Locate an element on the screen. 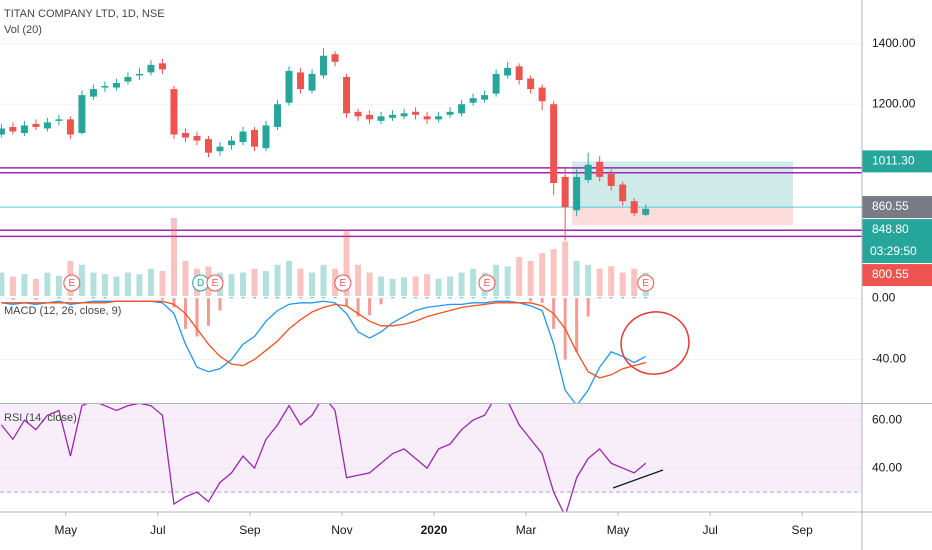  event-label: D is located at coordinates (200, 283).